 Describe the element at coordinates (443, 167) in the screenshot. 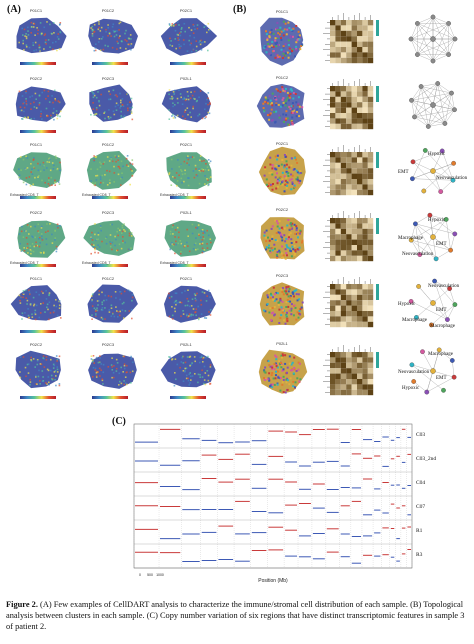

I see `network-edge` at that location.